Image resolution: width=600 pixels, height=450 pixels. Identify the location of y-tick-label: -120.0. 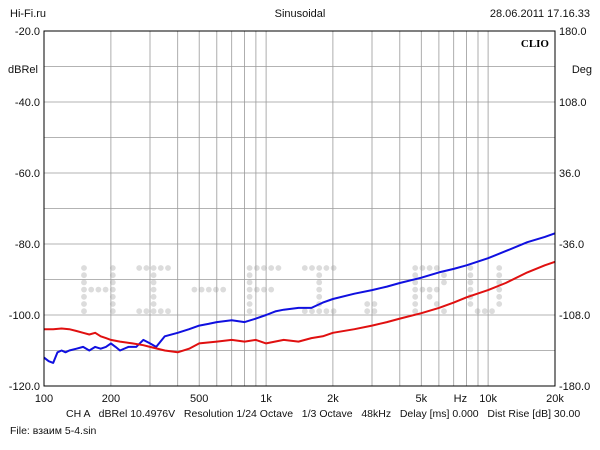
(24, 387).